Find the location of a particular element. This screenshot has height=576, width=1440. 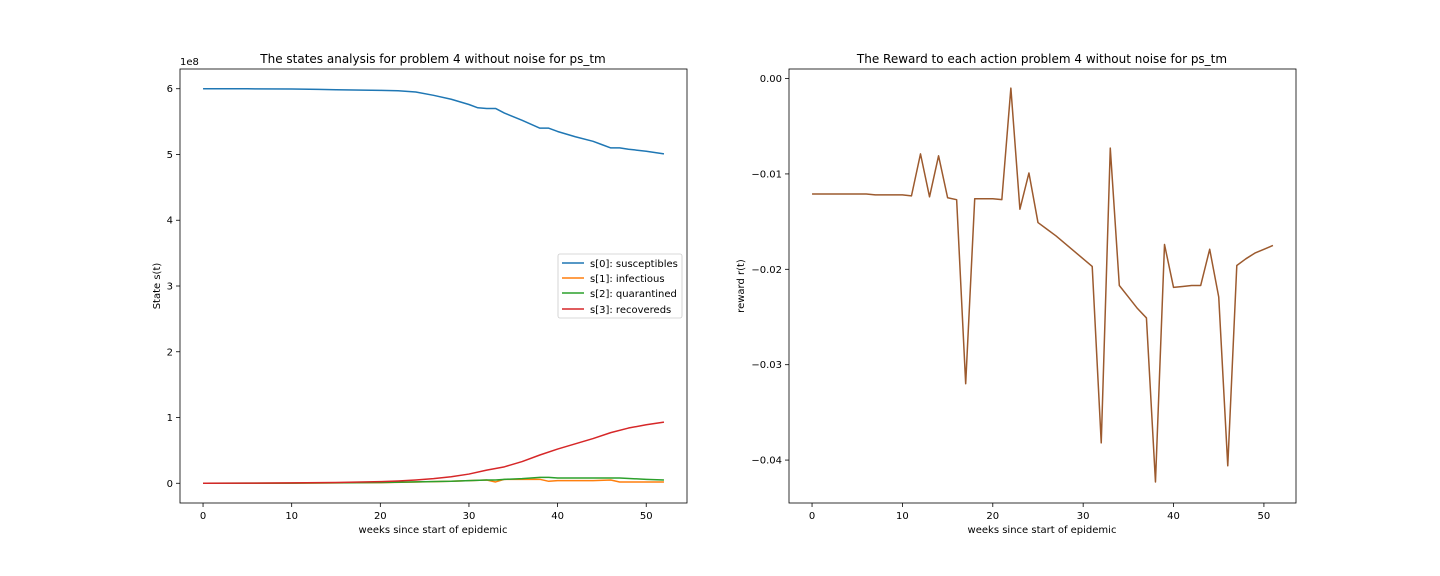

legend-entry-recovereds: s[3]: recovereds is located at coordinates (616, 310).